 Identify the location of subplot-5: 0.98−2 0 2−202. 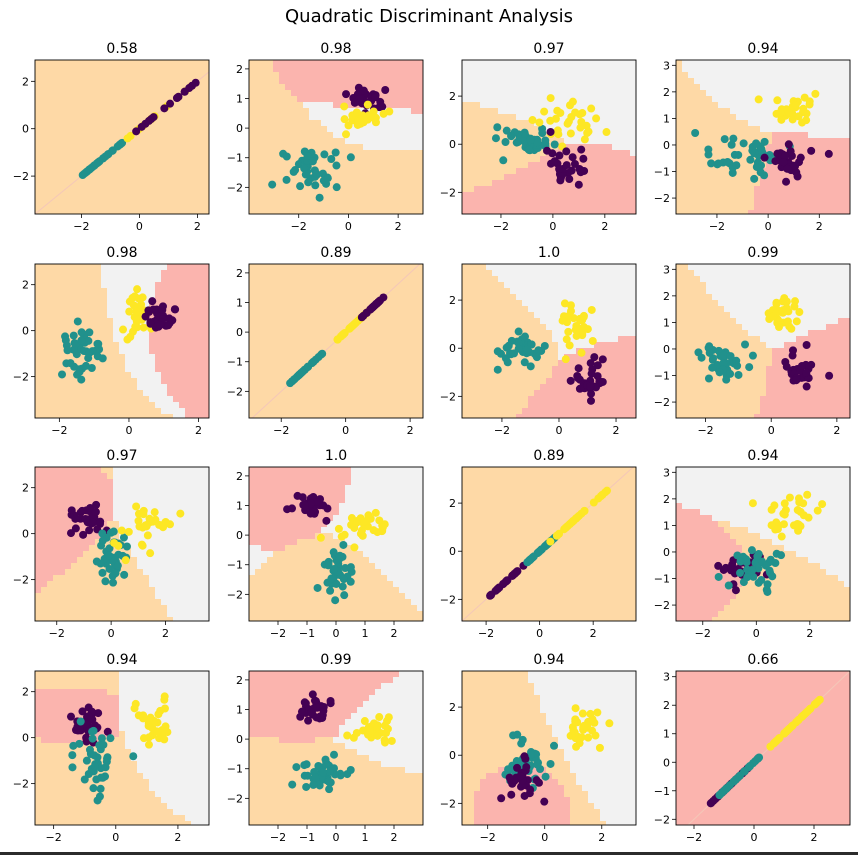
(111, 341).